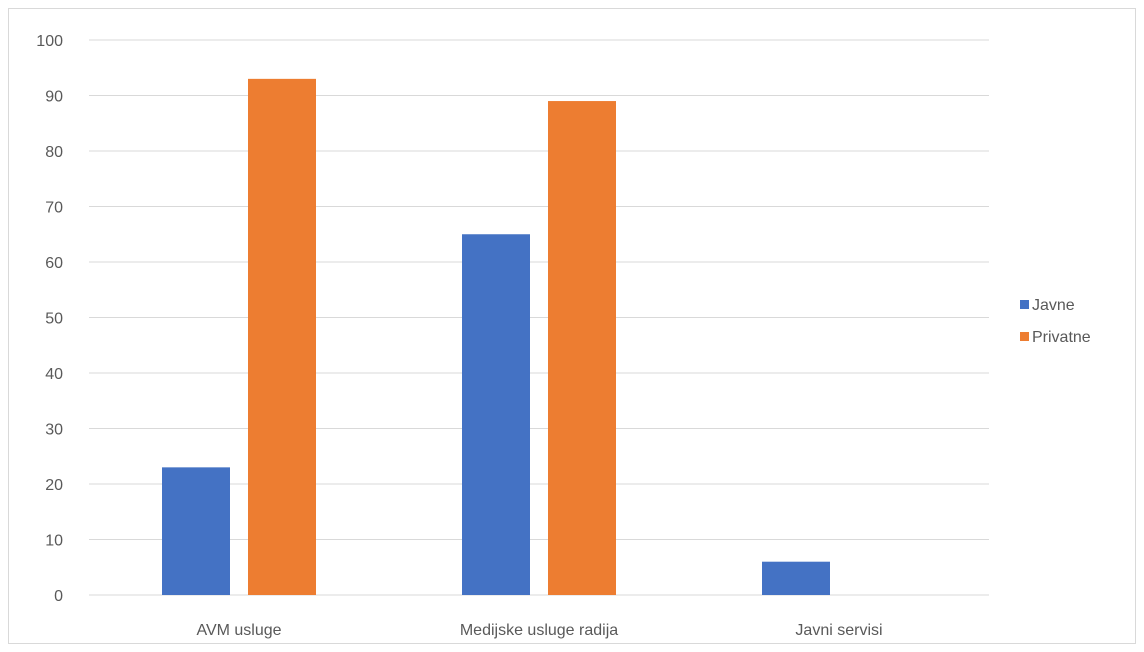 This screenshot has height=652, width=1144. I want to click on y-tick-label: 100, so click(49, 41).